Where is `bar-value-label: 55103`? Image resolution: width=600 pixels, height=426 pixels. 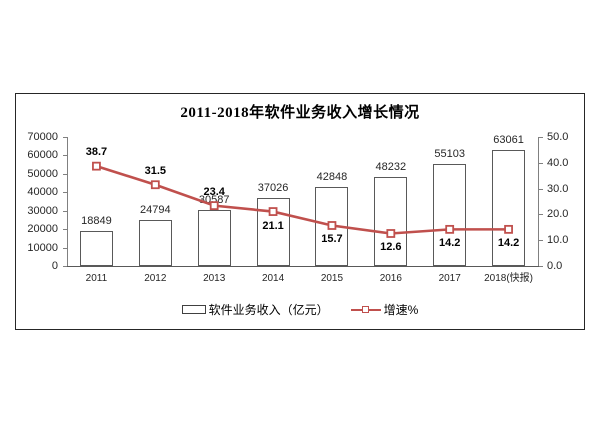 bar-value-label: 55103 is located at coordinates (449, 154).